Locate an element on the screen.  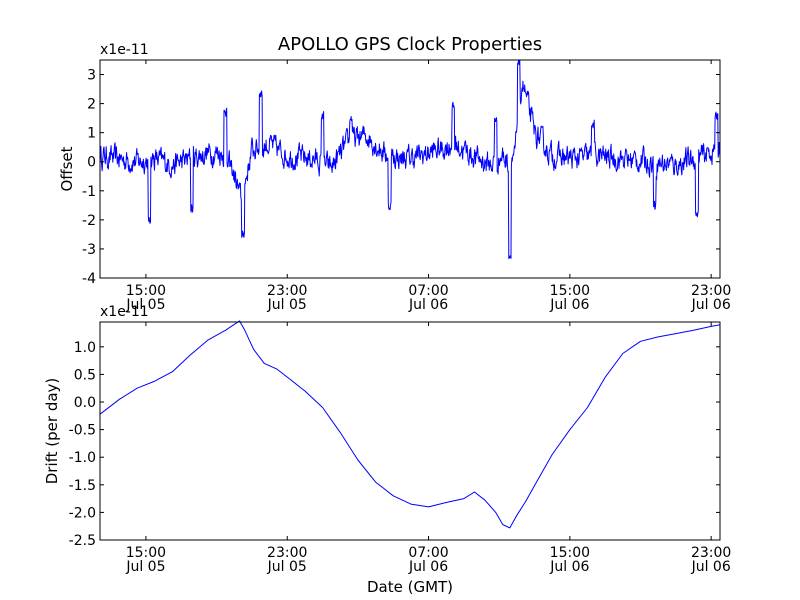
y-tick-label: 0.0 is located at coordinates (85, 403).